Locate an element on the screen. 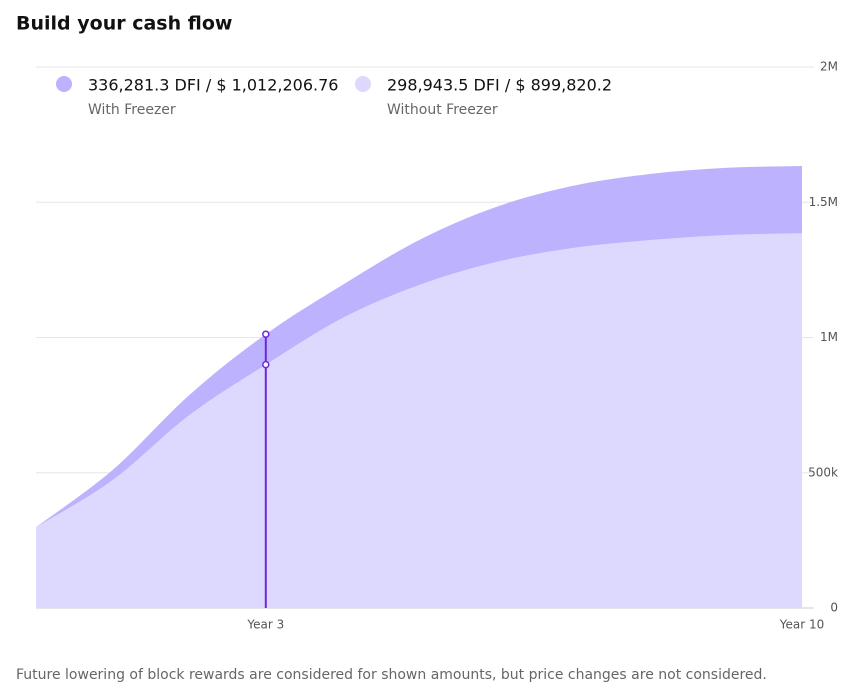  legend-value: 298,943.5 DFI / $ 899,820.2 is located at coordinates (499, 85).